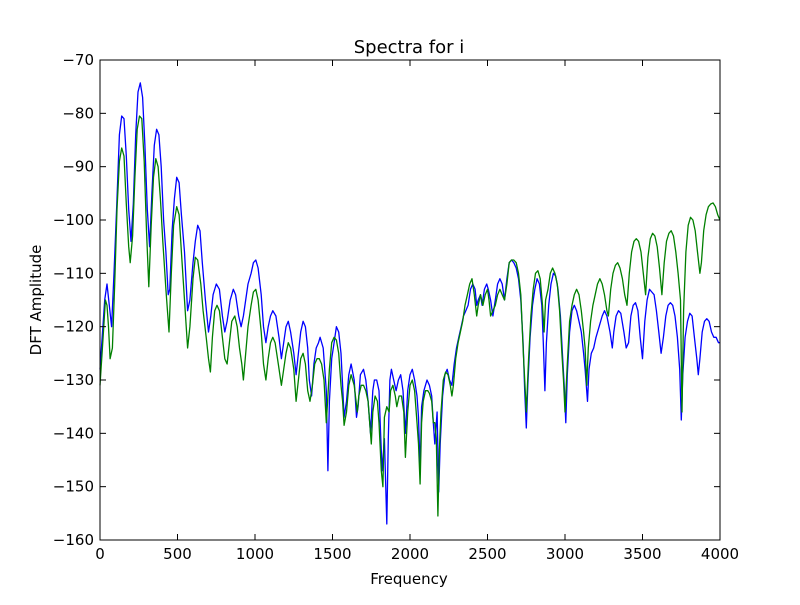 Image resolution: width=800 pixels, height=605 pixels. Describe the element at coordinates (720, 554) in the screenshot. I see `x-tick-label: 4000` at that location.